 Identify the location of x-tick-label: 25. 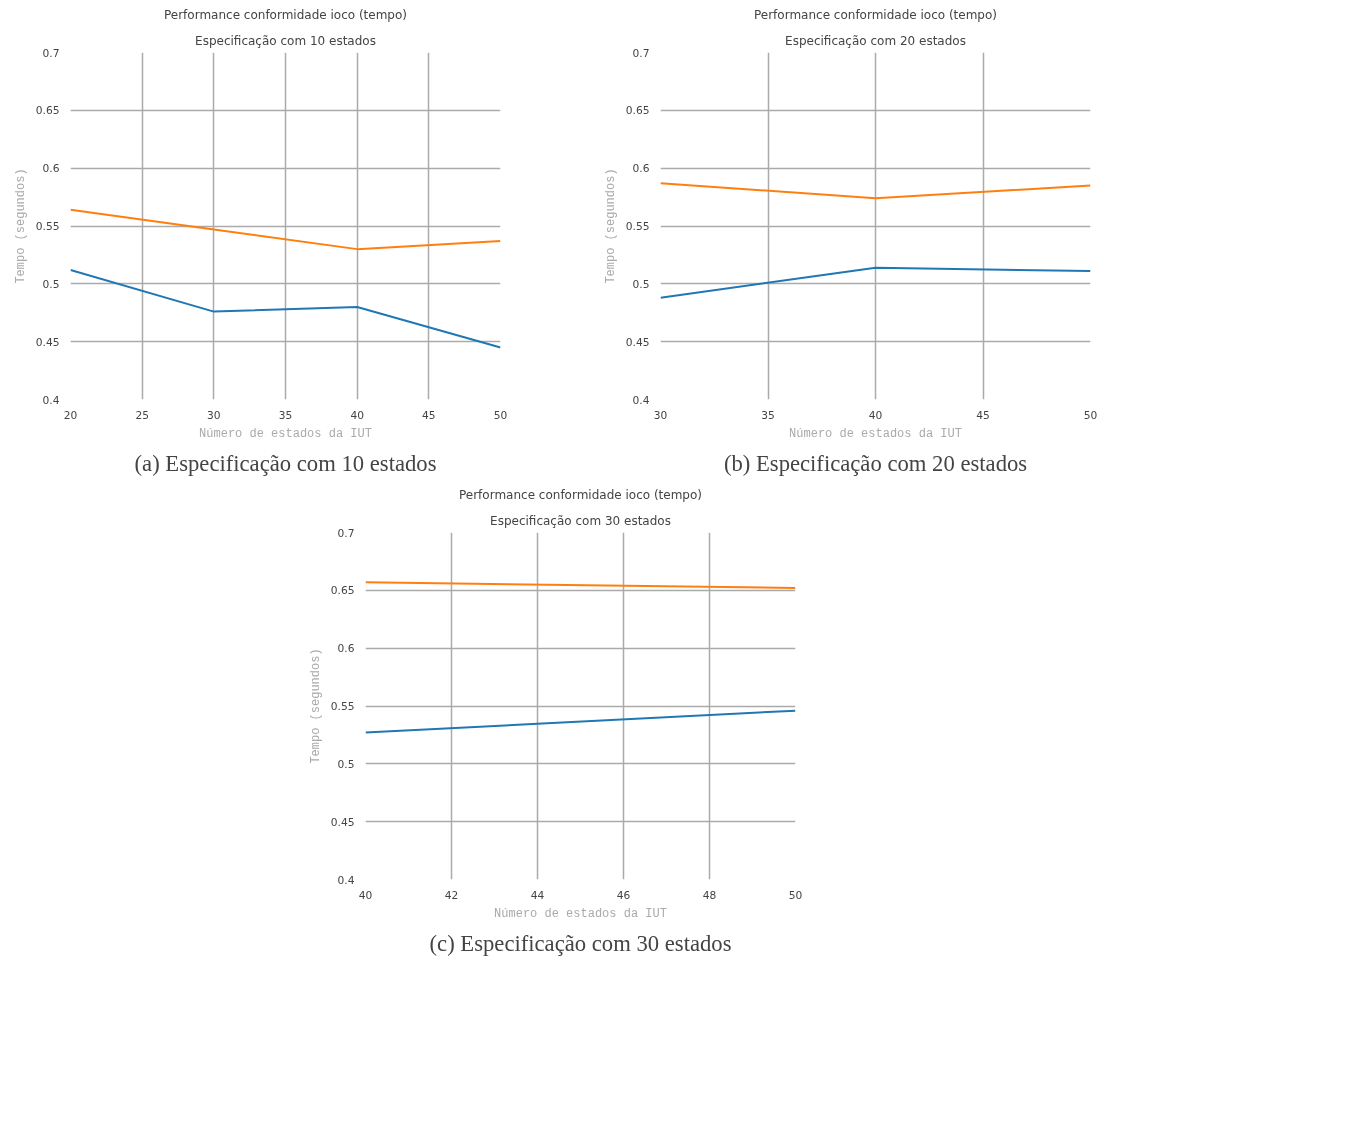
(142, 415).